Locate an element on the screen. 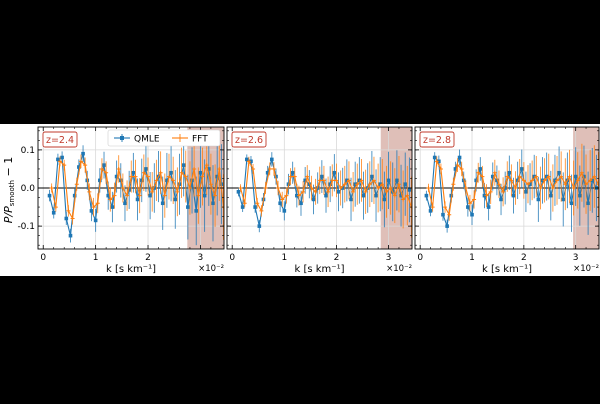  series-fft is located at coordinates (512, 182).